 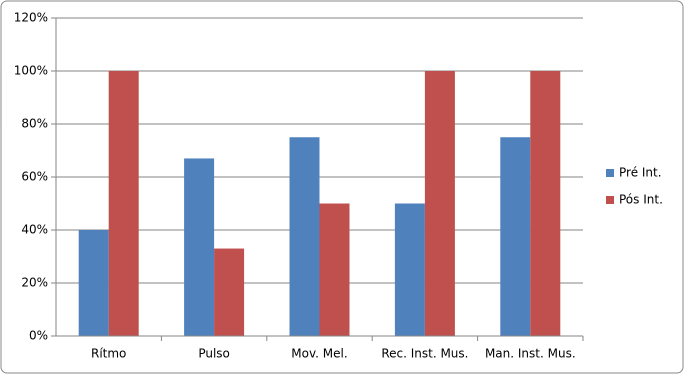 What do you see at coordinates (319, 354) in the screenshot?
I see `x-tick-label: Mov. Mel.` at bounding box center [319, 354].